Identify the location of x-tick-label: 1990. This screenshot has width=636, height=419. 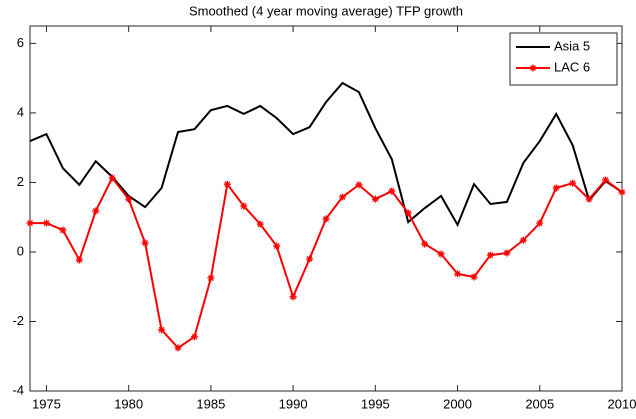
(293, 403).